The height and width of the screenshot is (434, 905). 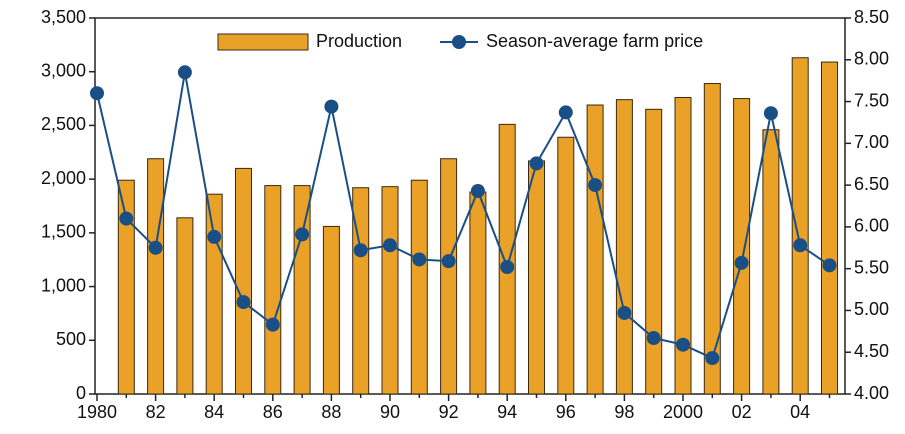 What do you see at coordinates (800, 412) in the screenshot?
I see `x-tick-label: 04` at bounding box center [800, 412].